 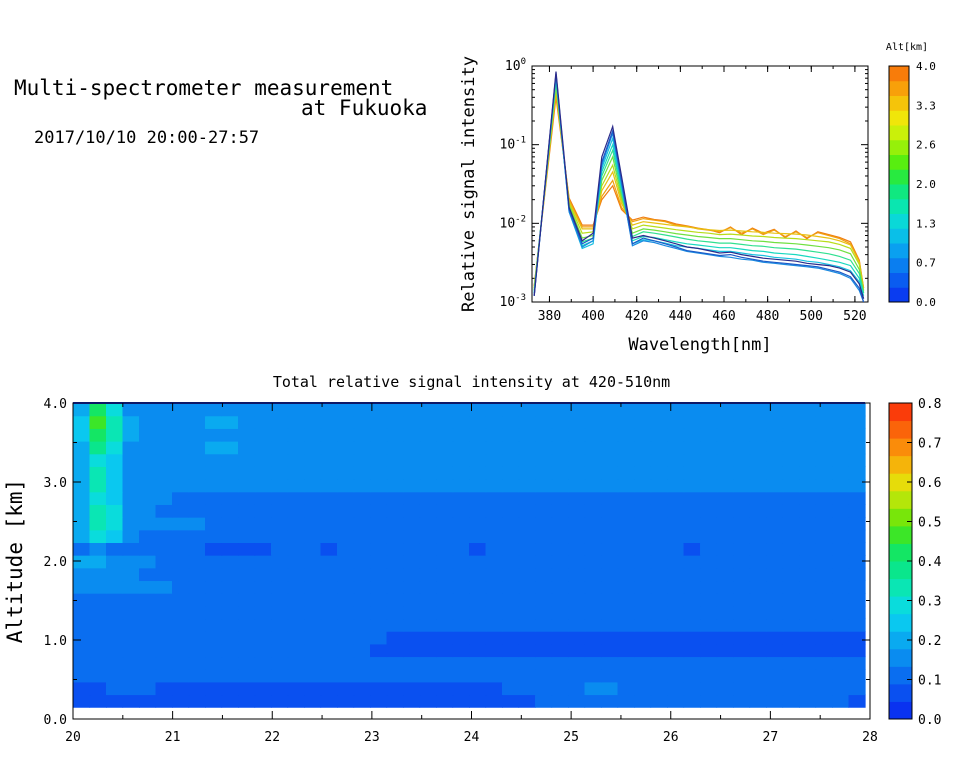 What do you see at coordinates (915, 562) in the screenshot?
I see `intensity-colorbar: 0.8 0.7 0.6 0.5 0.4 0.3 0.2 0.1 0.0` at bounding box center [915, 562].